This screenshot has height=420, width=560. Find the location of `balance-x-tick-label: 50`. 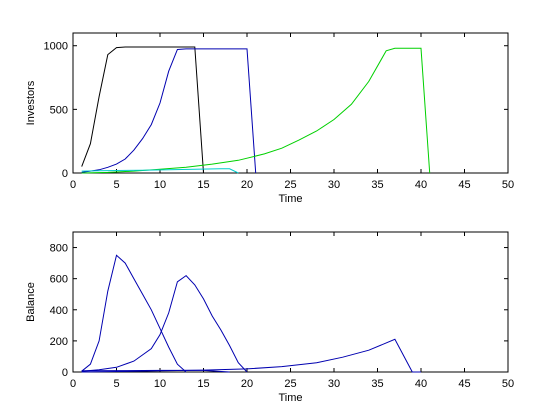

balance-x-tick-label: 50 is located at coordinates (508, 384).